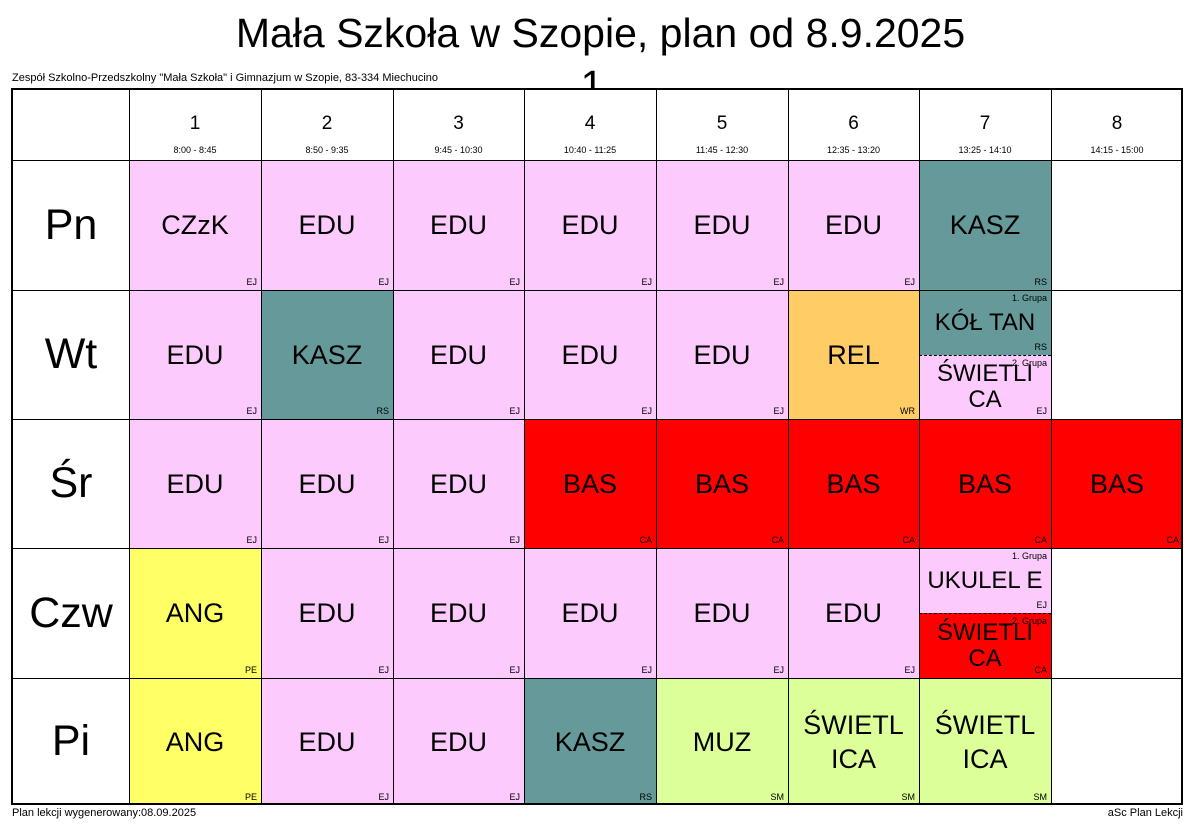 Image resolution: width=1201 pixels, height=828 pixels. What do you see at coordinates (985, 322) in the screenshot?
I see `group-lesson: 1. Grupa KÓŁ TAN RS` at bounding box center [985, 322].